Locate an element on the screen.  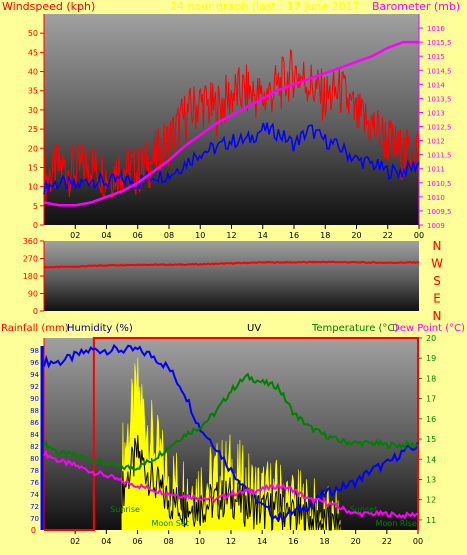
barometer-tick-label: 1016 is located at coordinates (436, 29).